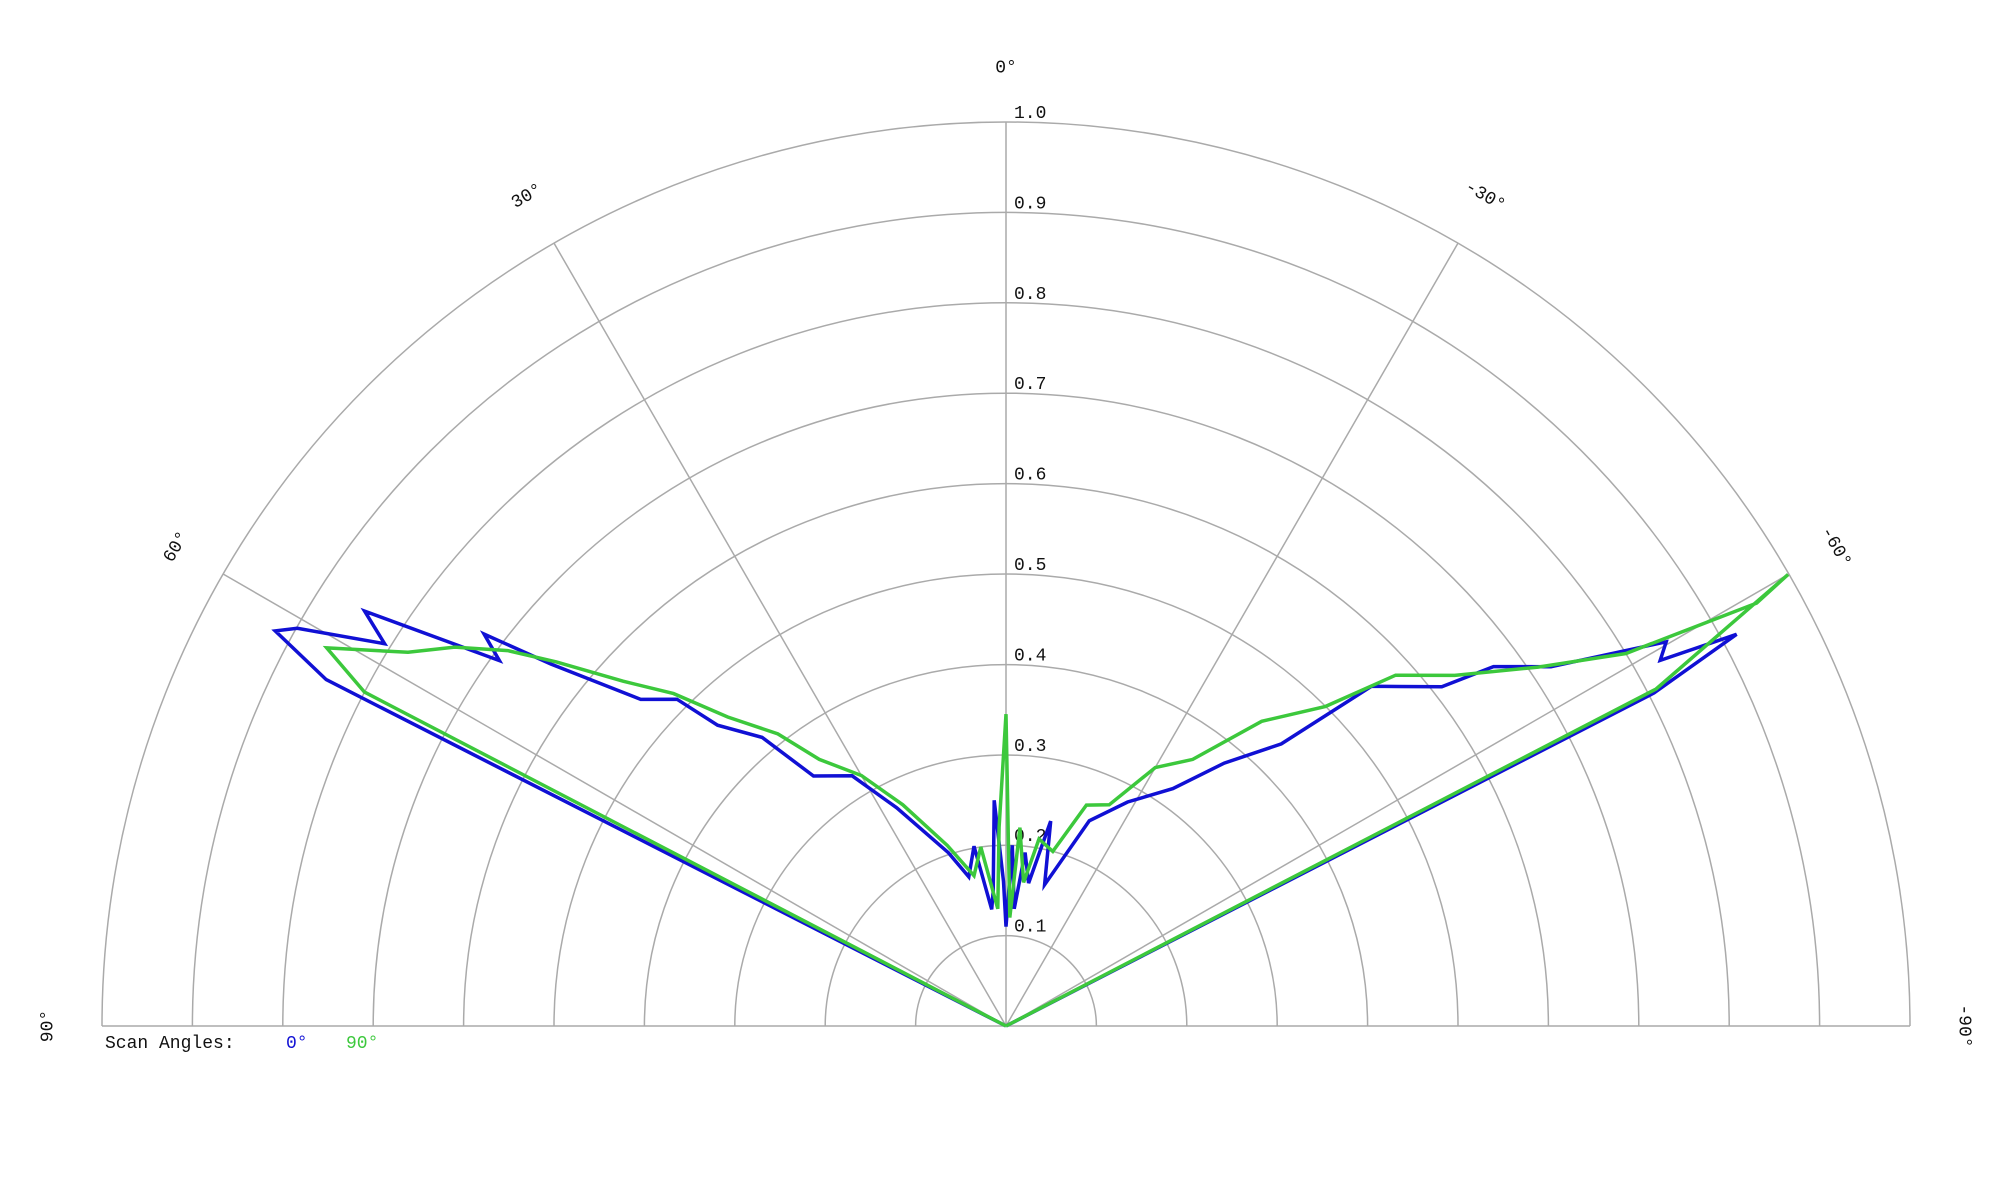 The height and width of the screenshot is (1200, 2000). What do you see at coordinates (1030, 928) in the screenshot?
I see `r-tick-label: 0.1` at bounding box center [1030, 928].